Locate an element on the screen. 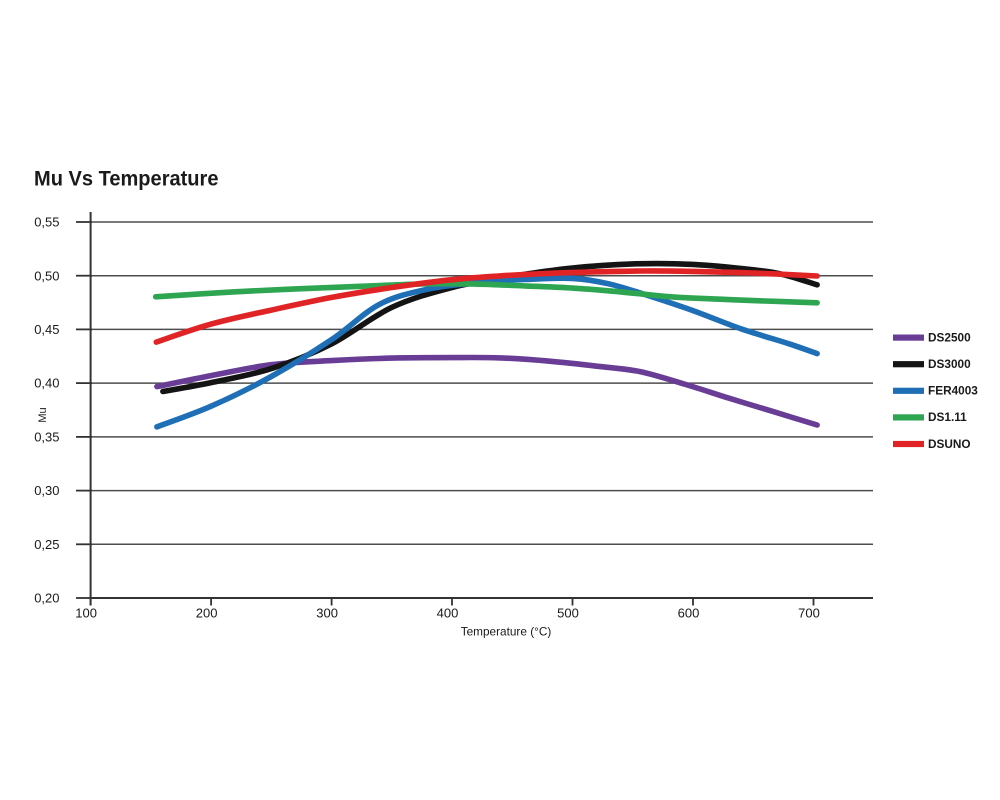  svg-text: DS1.11 is located at coordinates (947, 417).